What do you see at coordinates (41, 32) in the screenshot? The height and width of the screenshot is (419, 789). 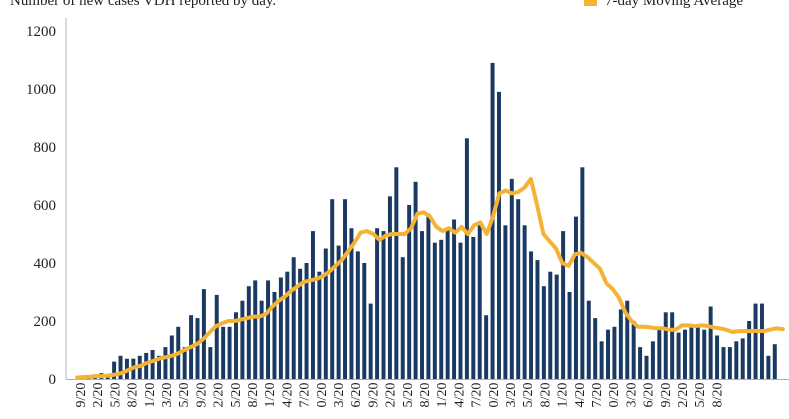 I see `y-tick-label: 1200` at bounding box center [41, 32].